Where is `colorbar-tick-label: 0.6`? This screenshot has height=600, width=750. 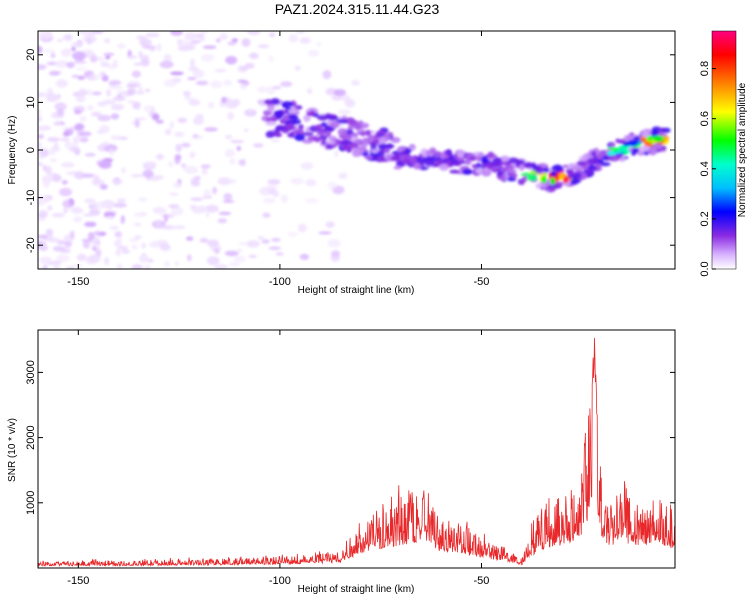 colorbar-tick-label: 0.6 is located at coordinates (705, 118).